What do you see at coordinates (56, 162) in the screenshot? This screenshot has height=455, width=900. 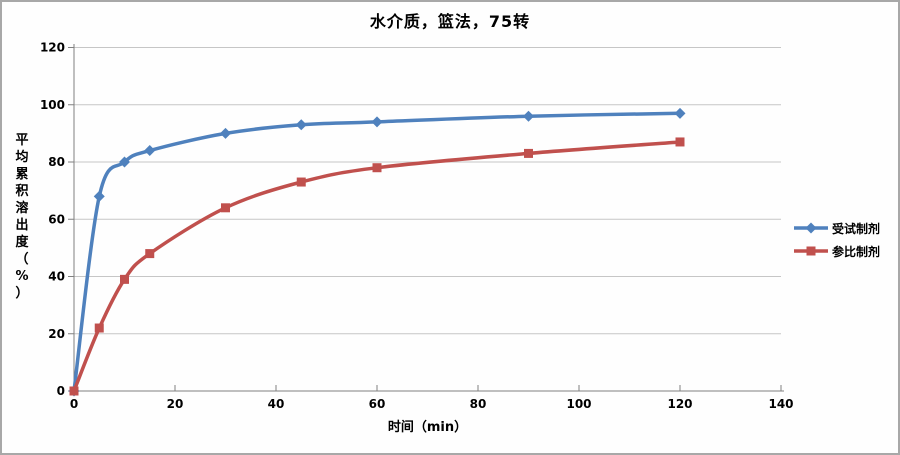 I see `y-tick-label: 80` at bounding box center [56, 162].